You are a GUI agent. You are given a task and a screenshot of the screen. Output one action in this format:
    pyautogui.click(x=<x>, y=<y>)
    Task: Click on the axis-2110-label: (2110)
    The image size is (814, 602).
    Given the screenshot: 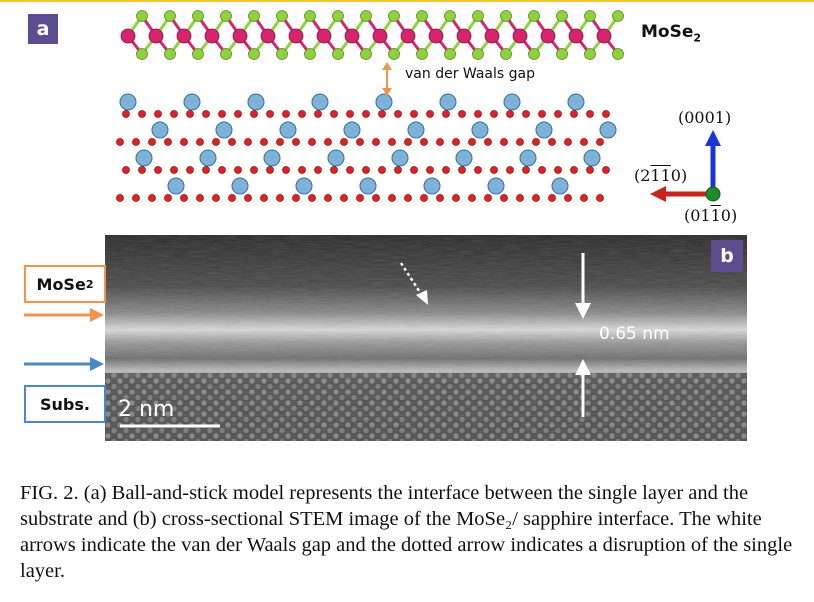 What is the action you would take?
    pyautogui.click(x=661, y=175)
    